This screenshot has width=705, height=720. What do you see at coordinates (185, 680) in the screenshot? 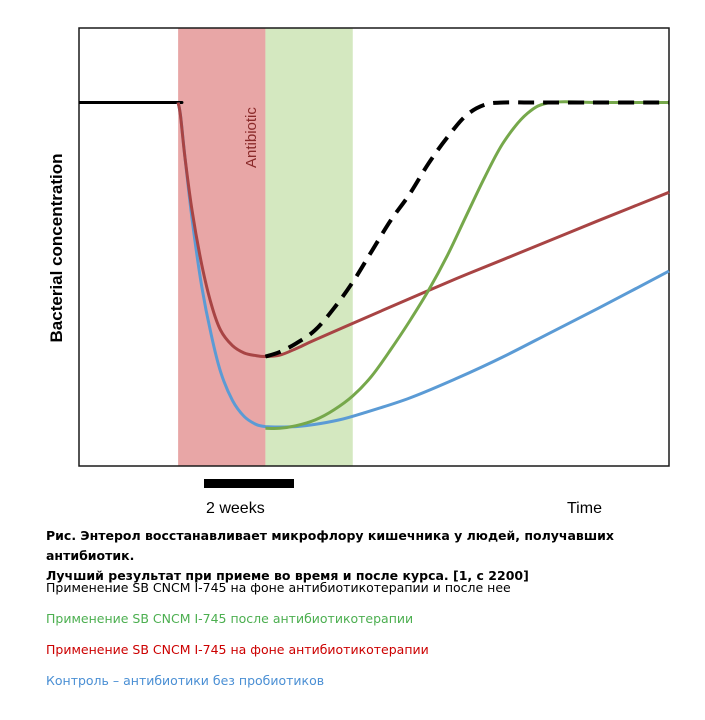
I see `legend-item-control: Контроль – антибиотики без пробиотиков` at bounding box center [185, 680].